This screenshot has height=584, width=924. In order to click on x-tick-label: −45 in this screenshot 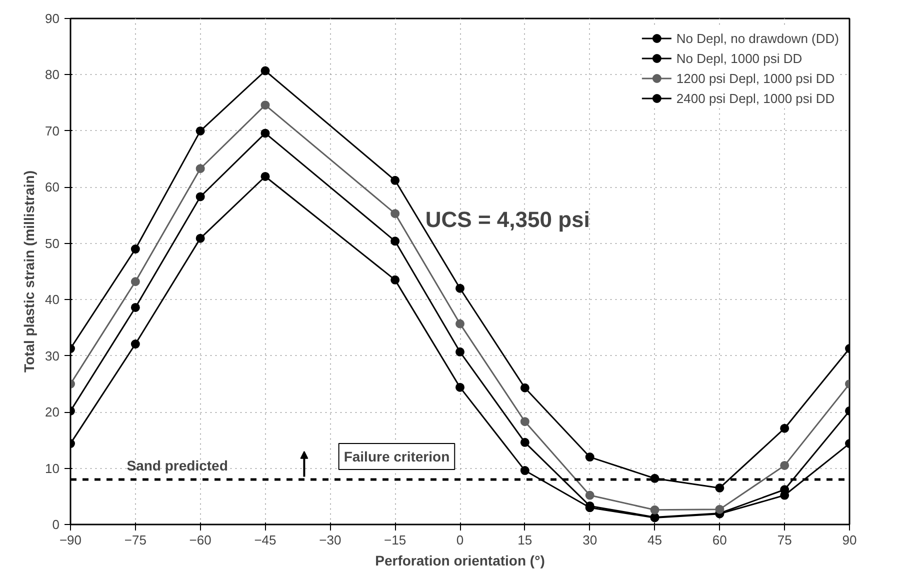, I will do `click(265, 540)`.